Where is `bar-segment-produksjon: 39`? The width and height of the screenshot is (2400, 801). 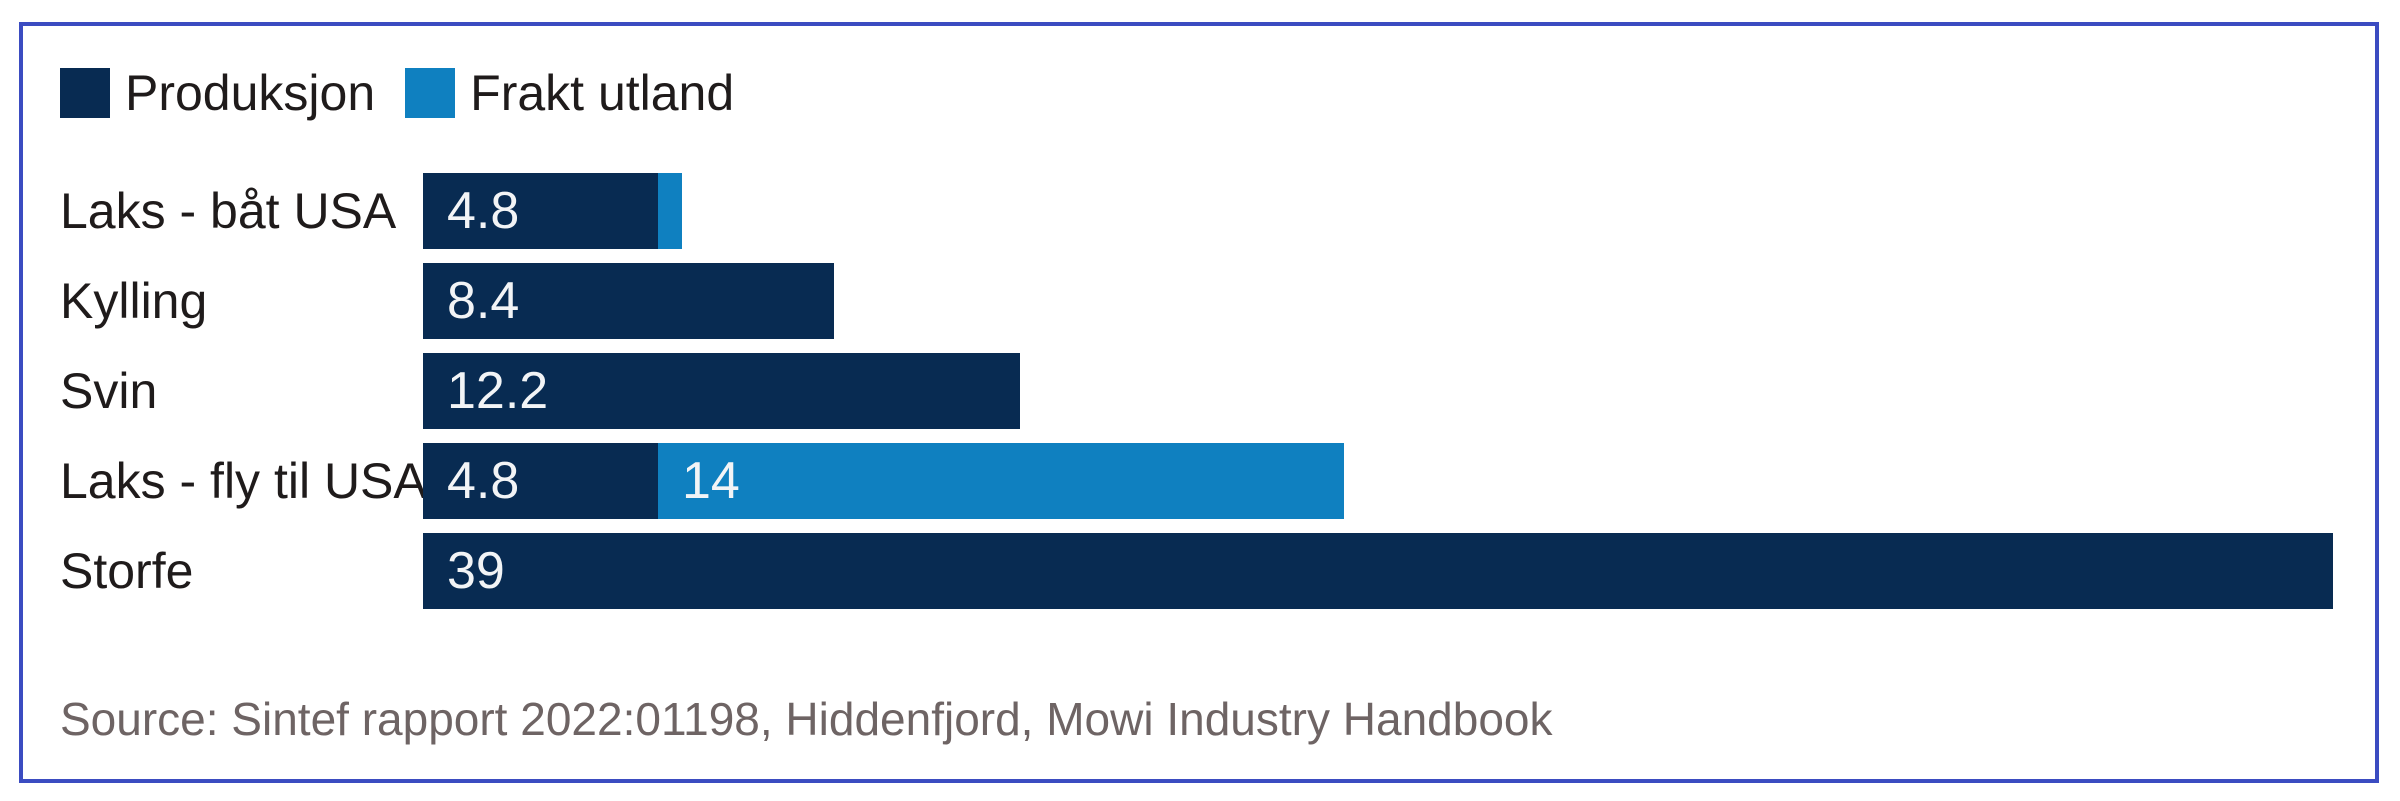 bar-segment-produksjon: 39 is located at coordinates (1378, 571).